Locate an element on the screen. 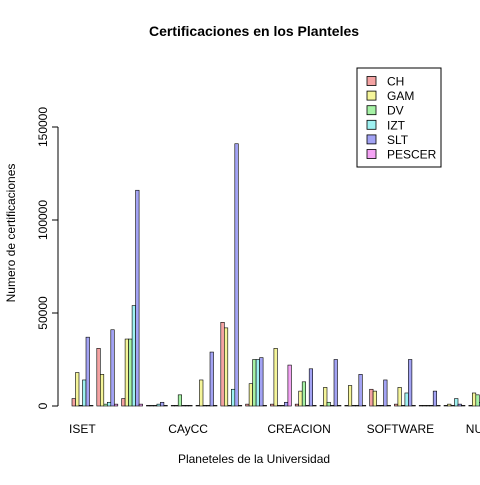 The height and width of the screenshot is (485, 480). x-tick-label: ISET is located at coordinates (82, 429).